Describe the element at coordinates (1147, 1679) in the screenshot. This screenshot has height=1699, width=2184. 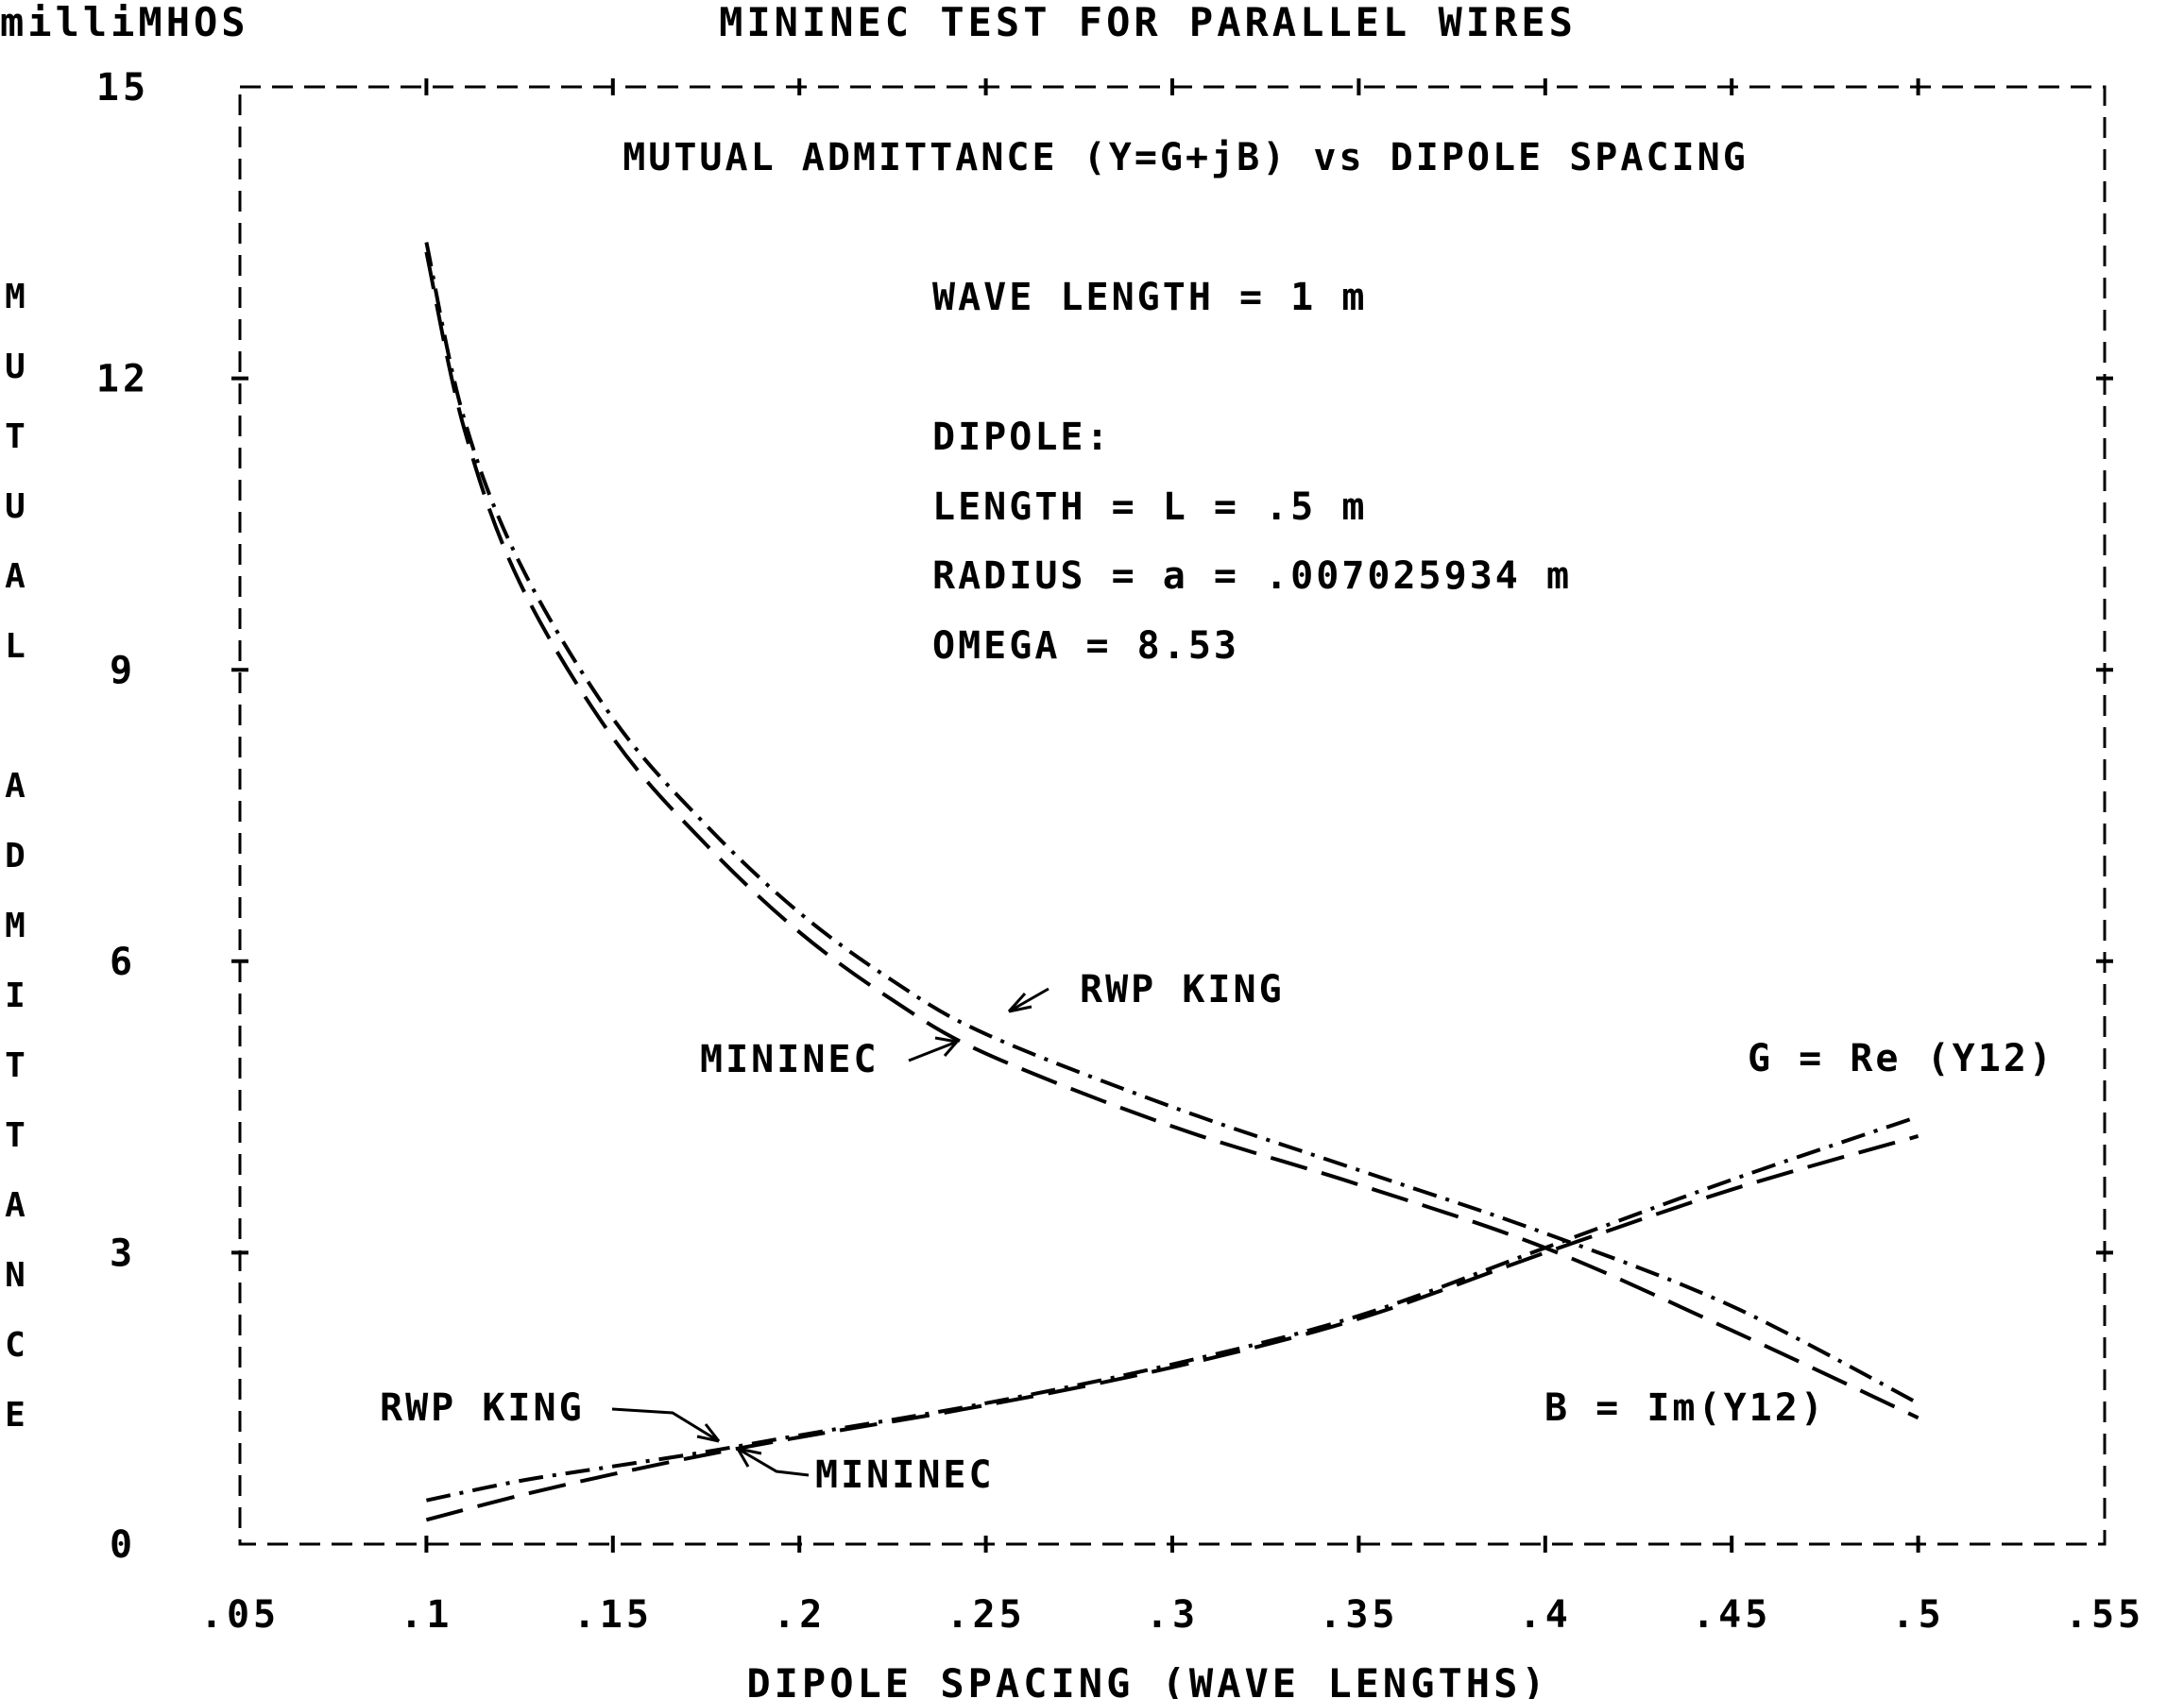
I see `x-axis-label: DIPOLE SPACING (WAVE LENGTHS)` at that location.